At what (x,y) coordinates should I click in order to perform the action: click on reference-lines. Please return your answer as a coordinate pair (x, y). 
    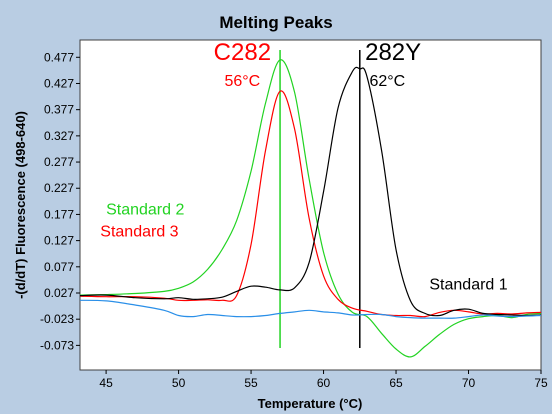
    Looking at the image, I should click on (320, 199).